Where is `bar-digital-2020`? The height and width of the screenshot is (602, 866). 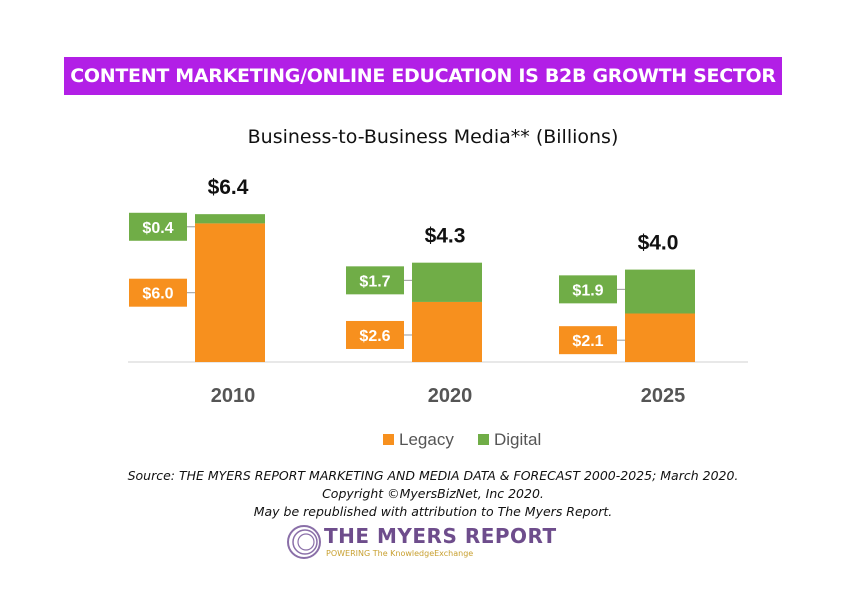 bar-digital-2020 is located at coordinates (447, 282).